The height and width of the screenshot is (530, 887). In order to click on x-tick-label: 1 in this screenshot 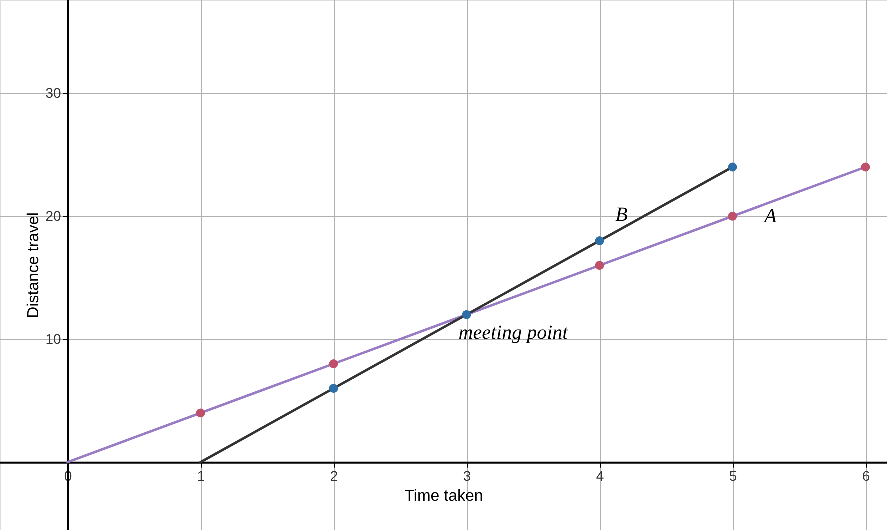, I will do `click(201, 476)`.